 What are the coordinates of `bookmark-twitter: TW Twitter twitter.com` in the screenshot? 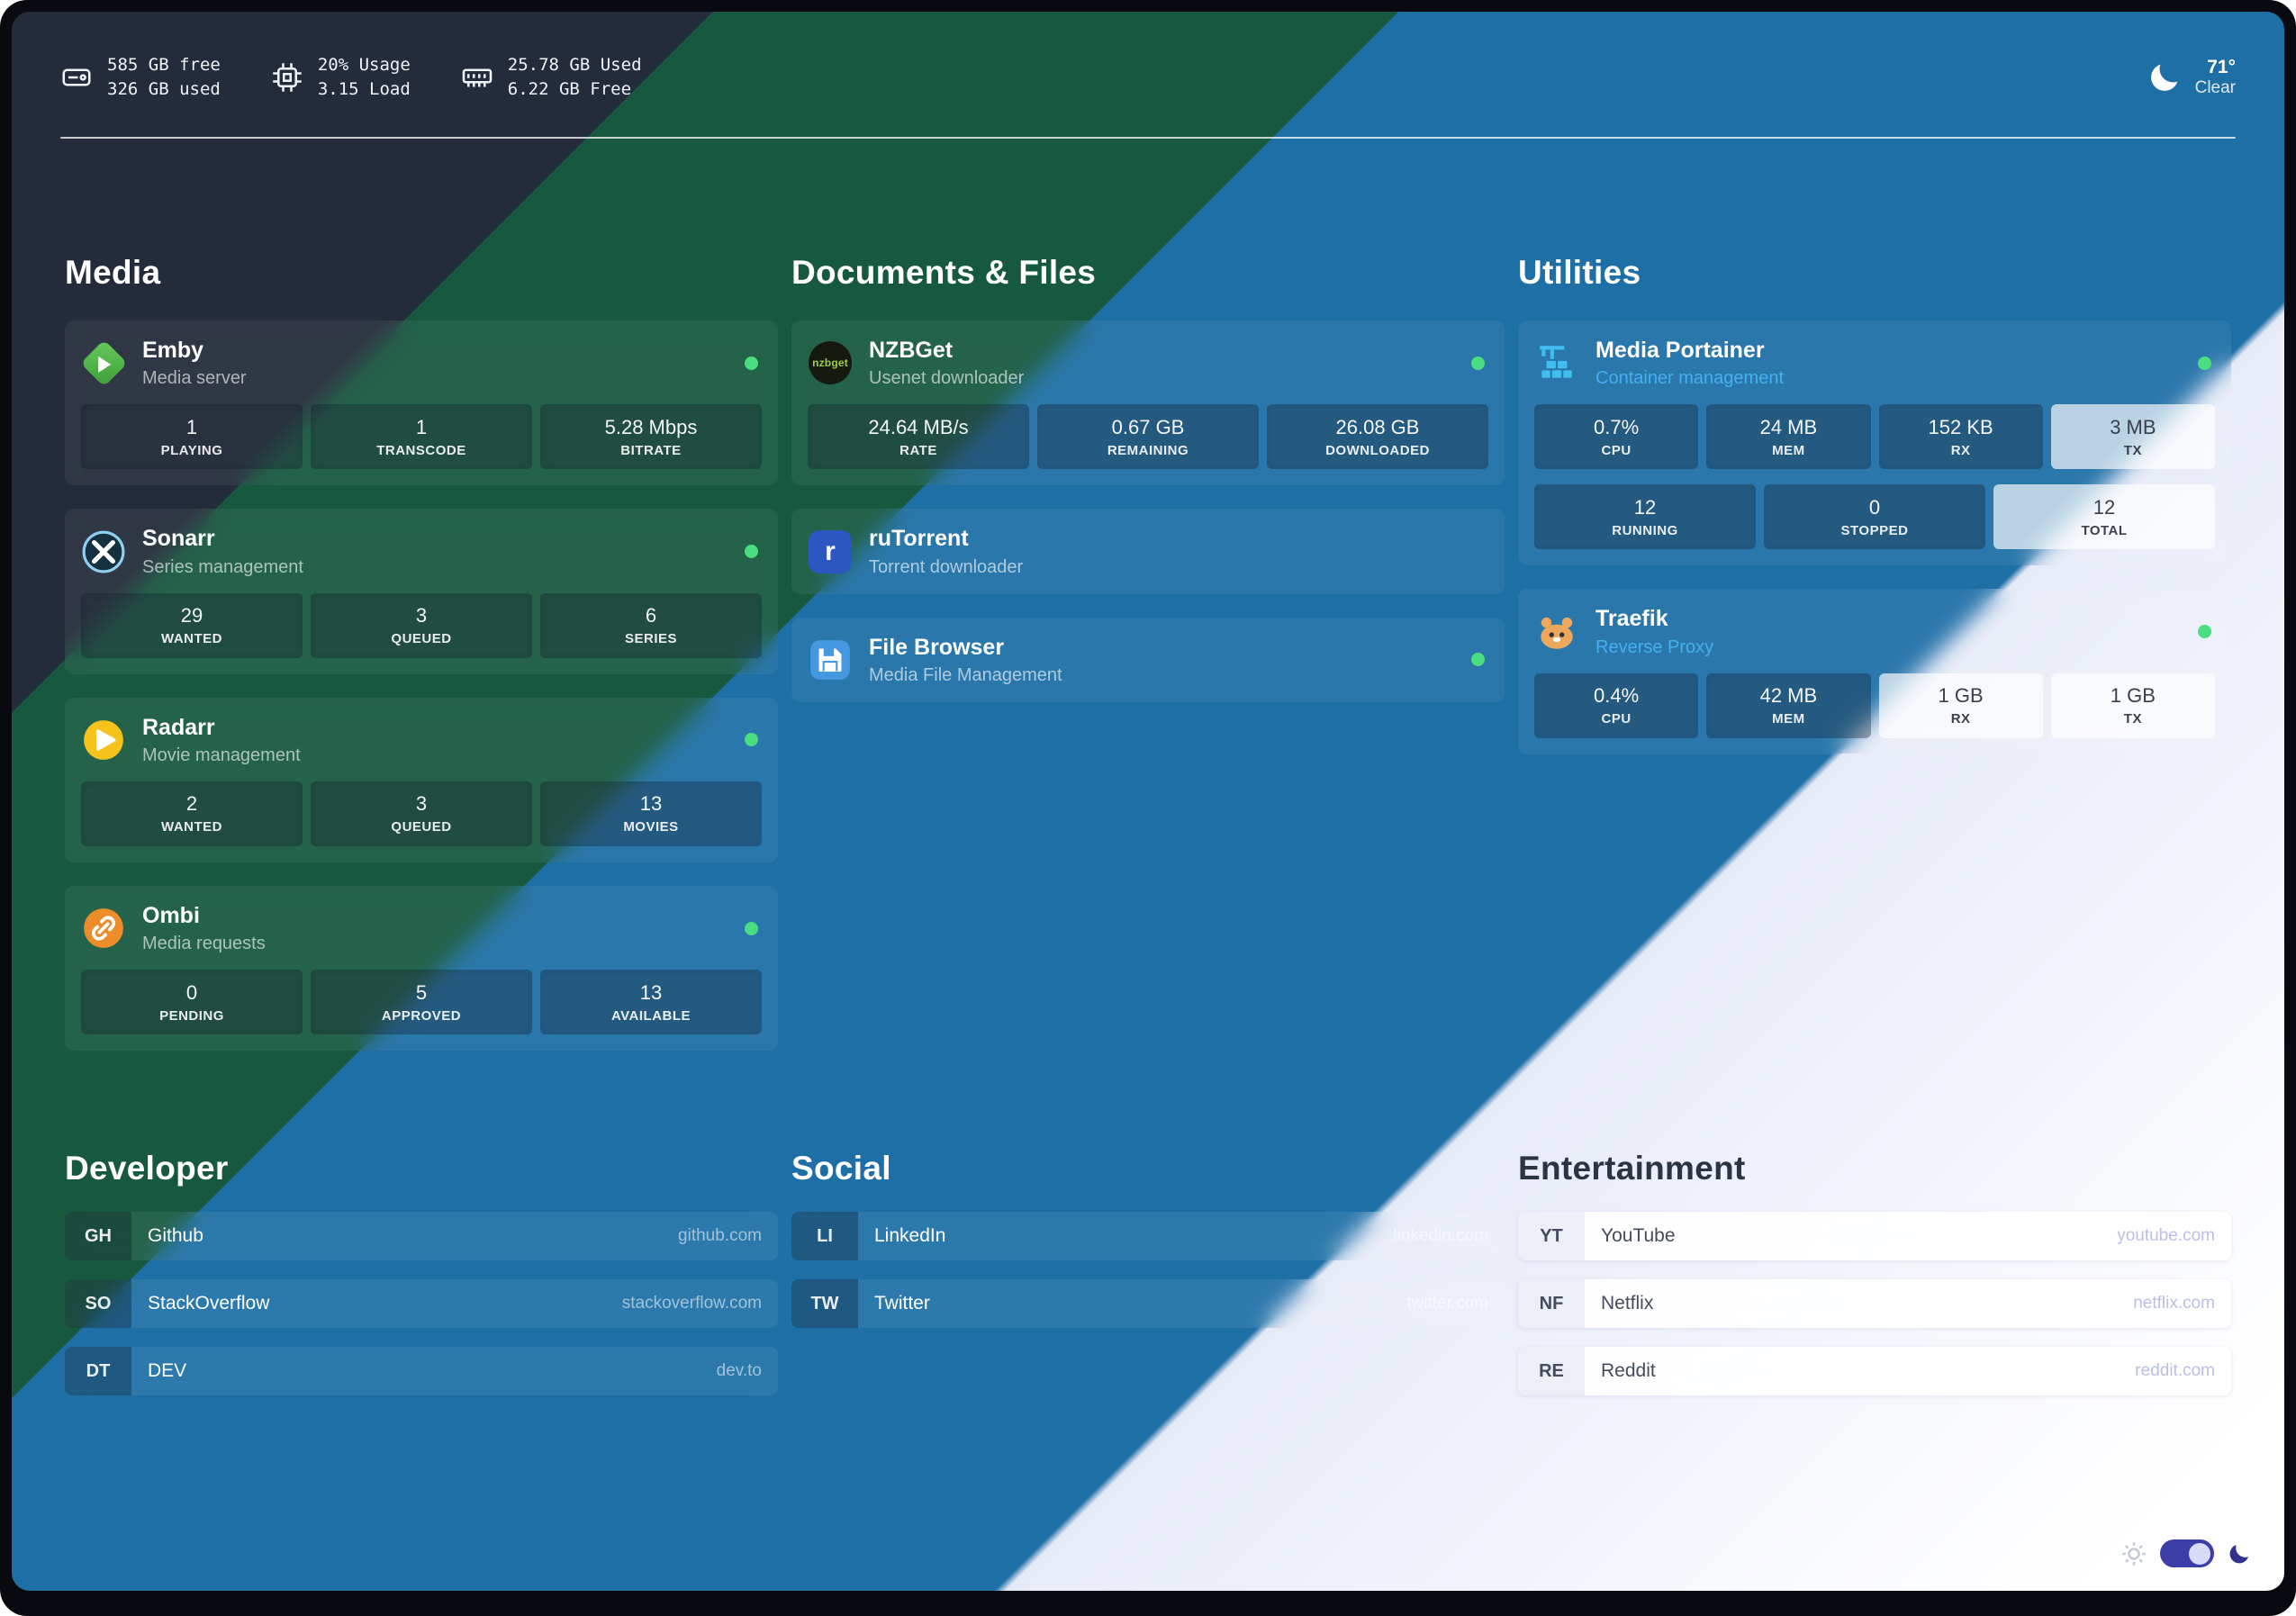 It's located at (1148, 1304).